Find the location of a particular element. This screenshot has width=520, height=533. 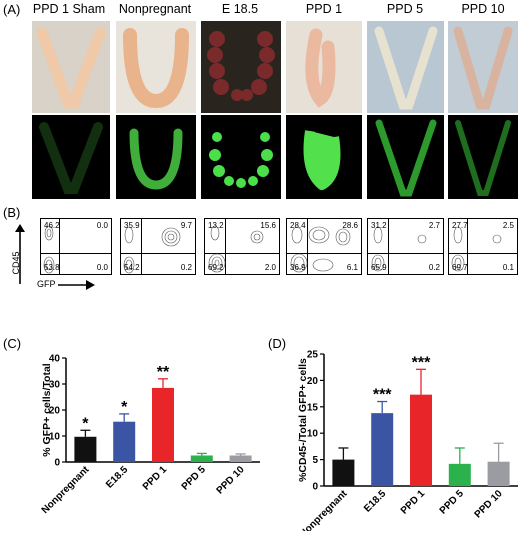

column-title: PPD 10 is located at coordinates (483, 9).